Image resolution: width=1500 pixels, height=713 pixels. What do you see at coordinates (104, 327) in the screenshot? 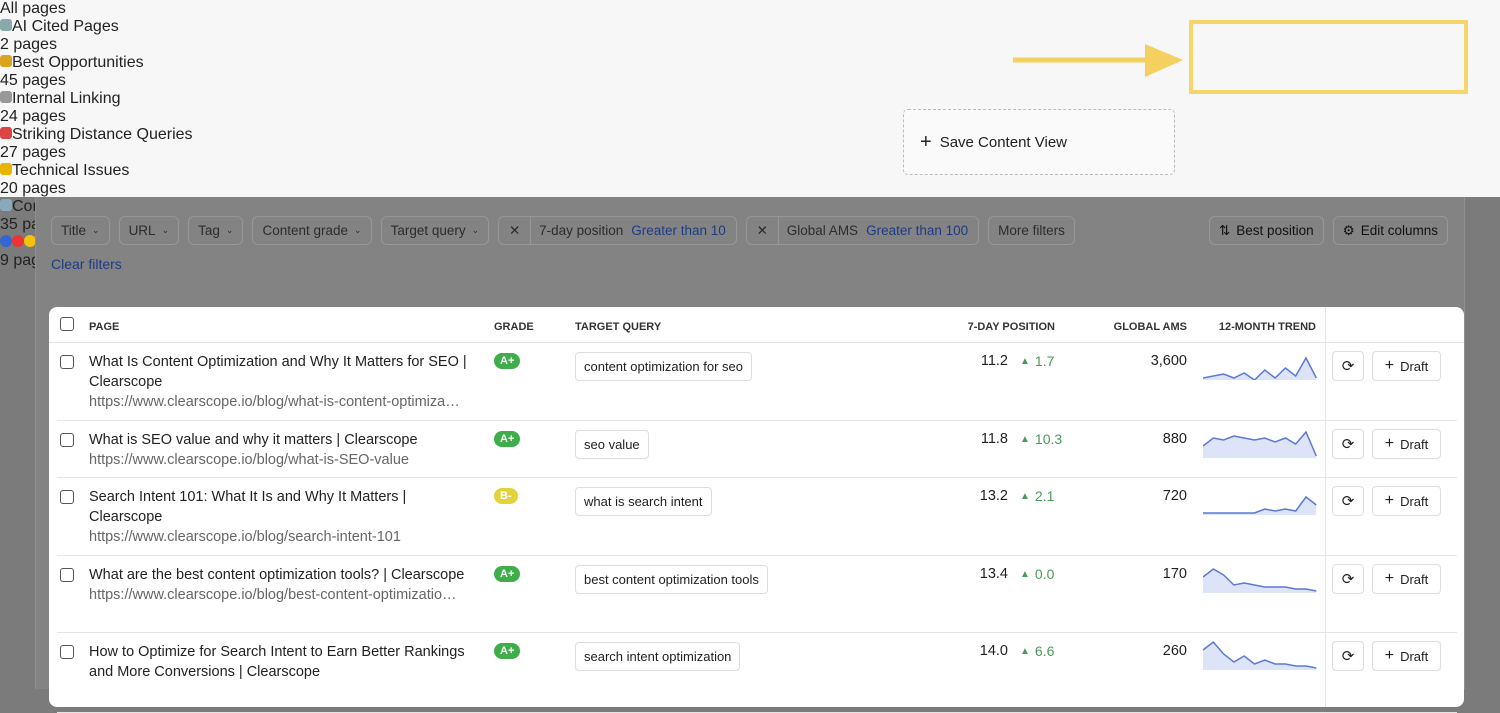
I see `column-header: PAGE` at bounding box center [104, 327].